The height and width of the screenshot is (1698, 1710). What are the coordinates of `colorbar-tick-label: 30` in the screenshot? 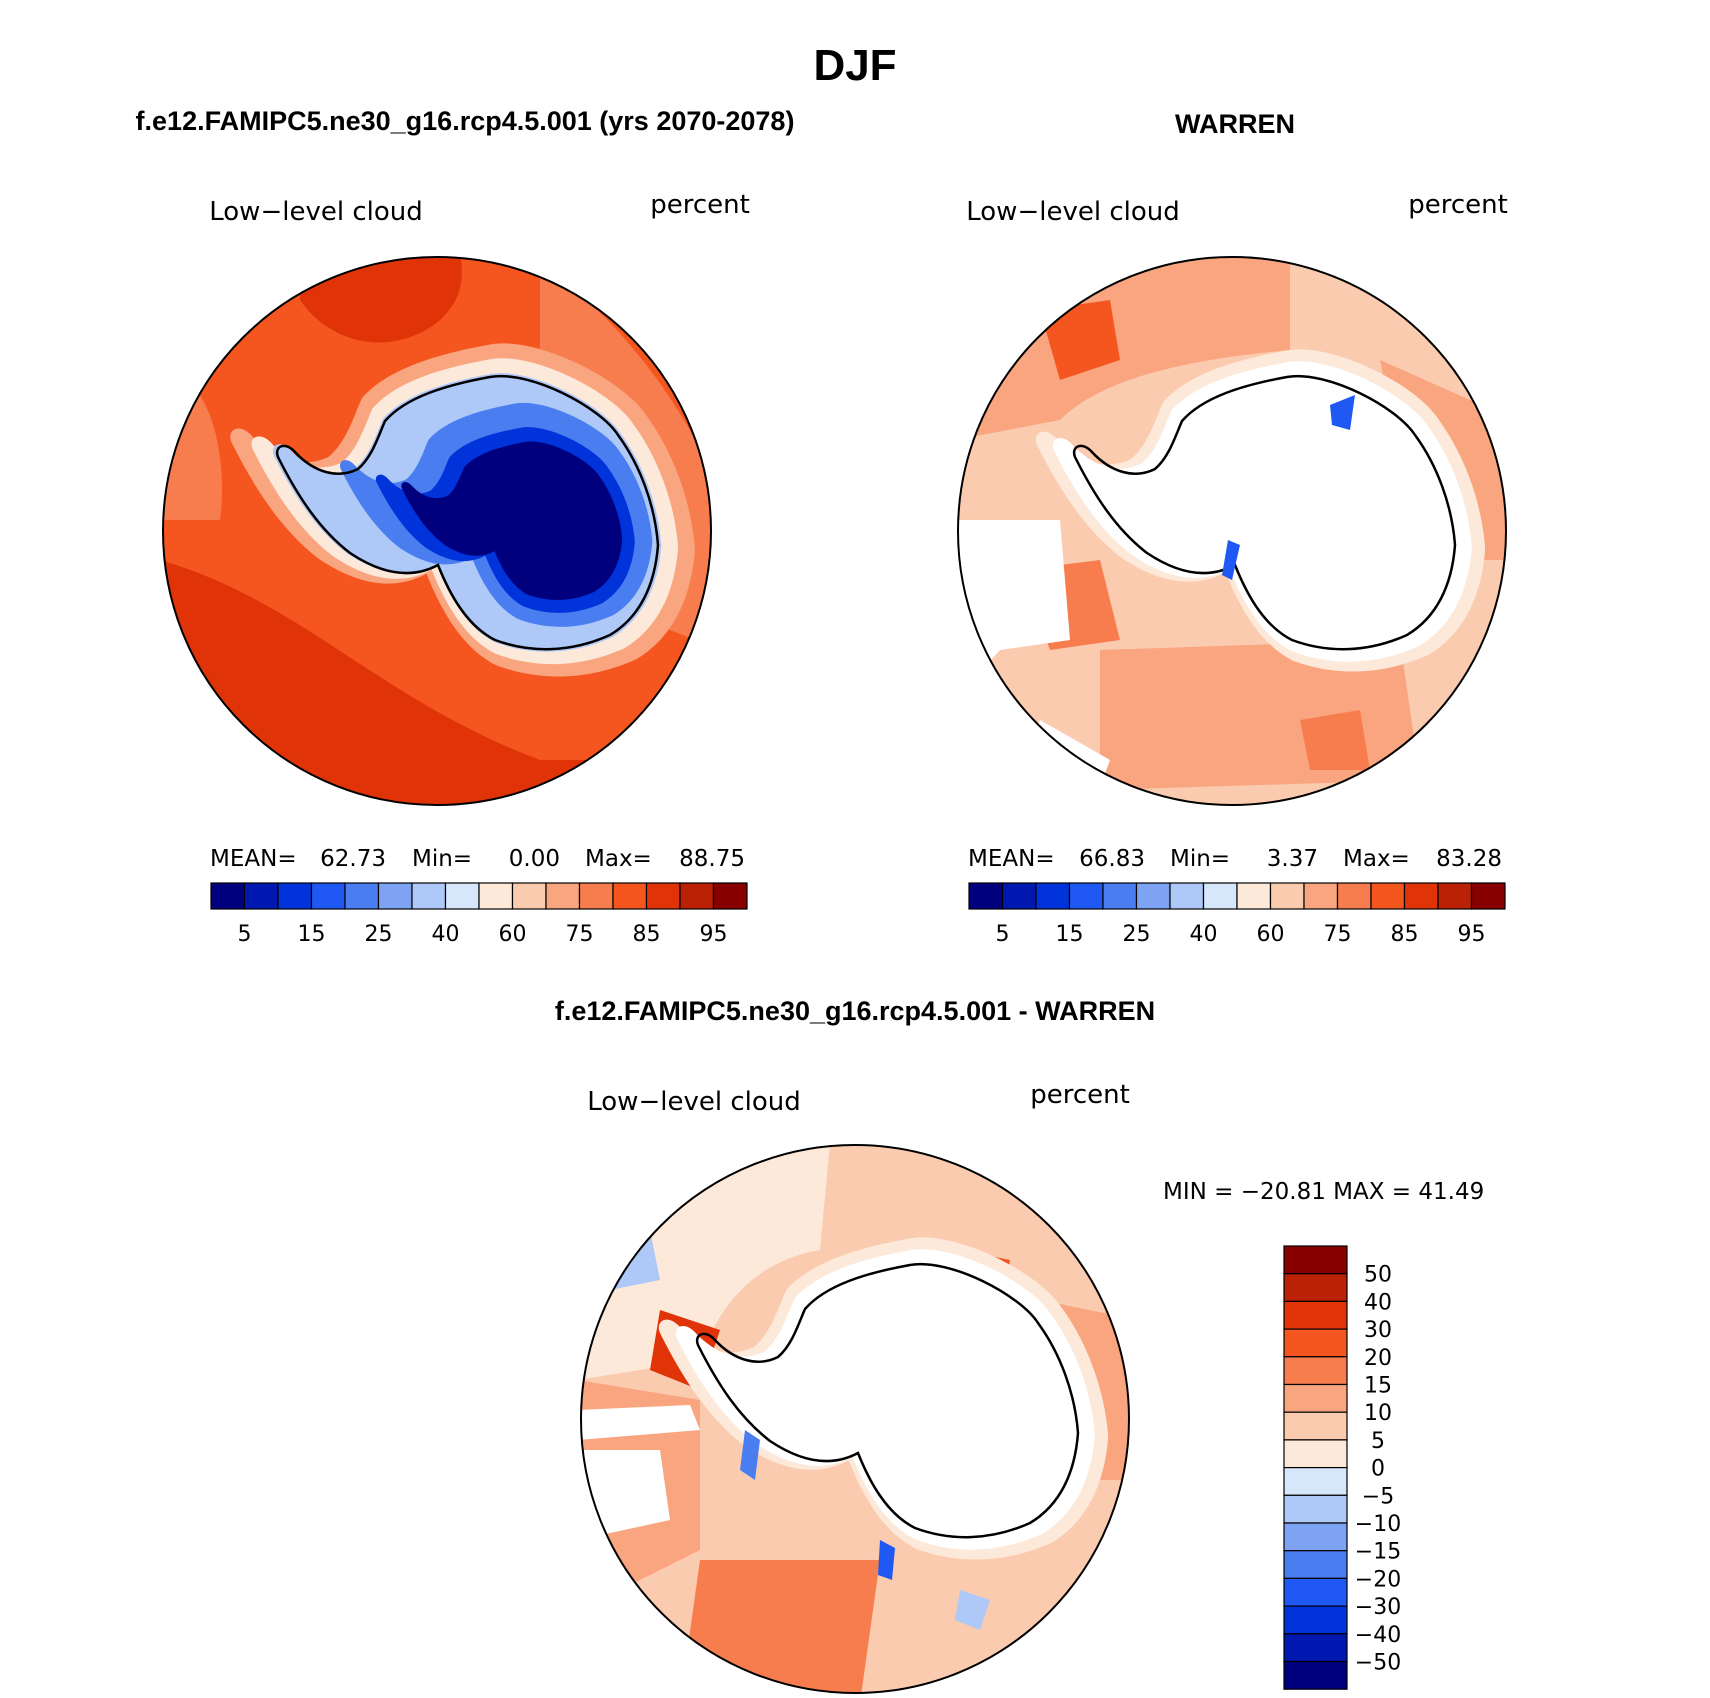 It's located at (1378, 1330).